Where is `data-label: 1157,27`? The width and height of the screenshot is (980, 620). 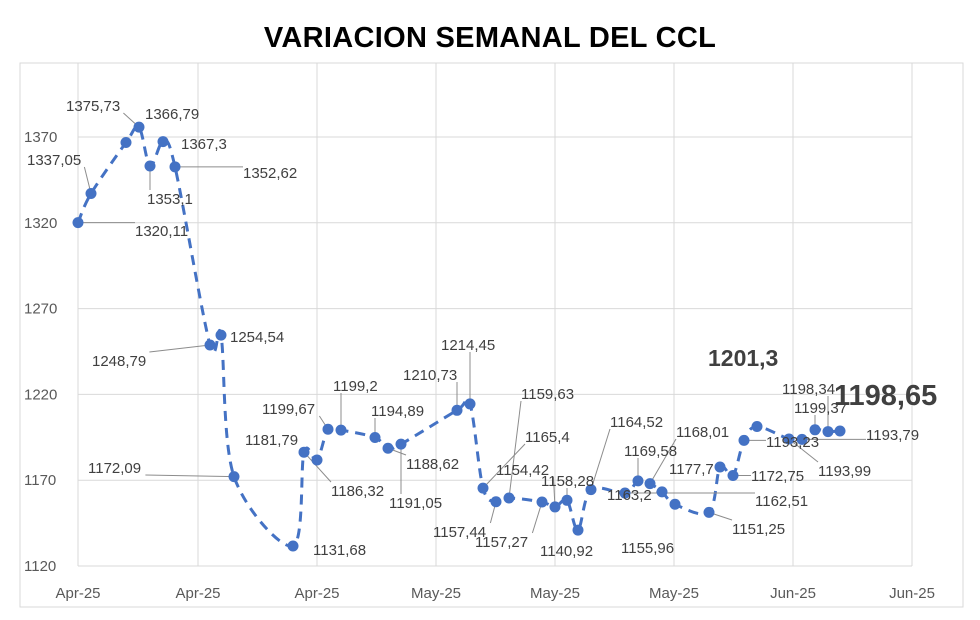 data-label: 1157,27 is located at coordinates (501, 542).